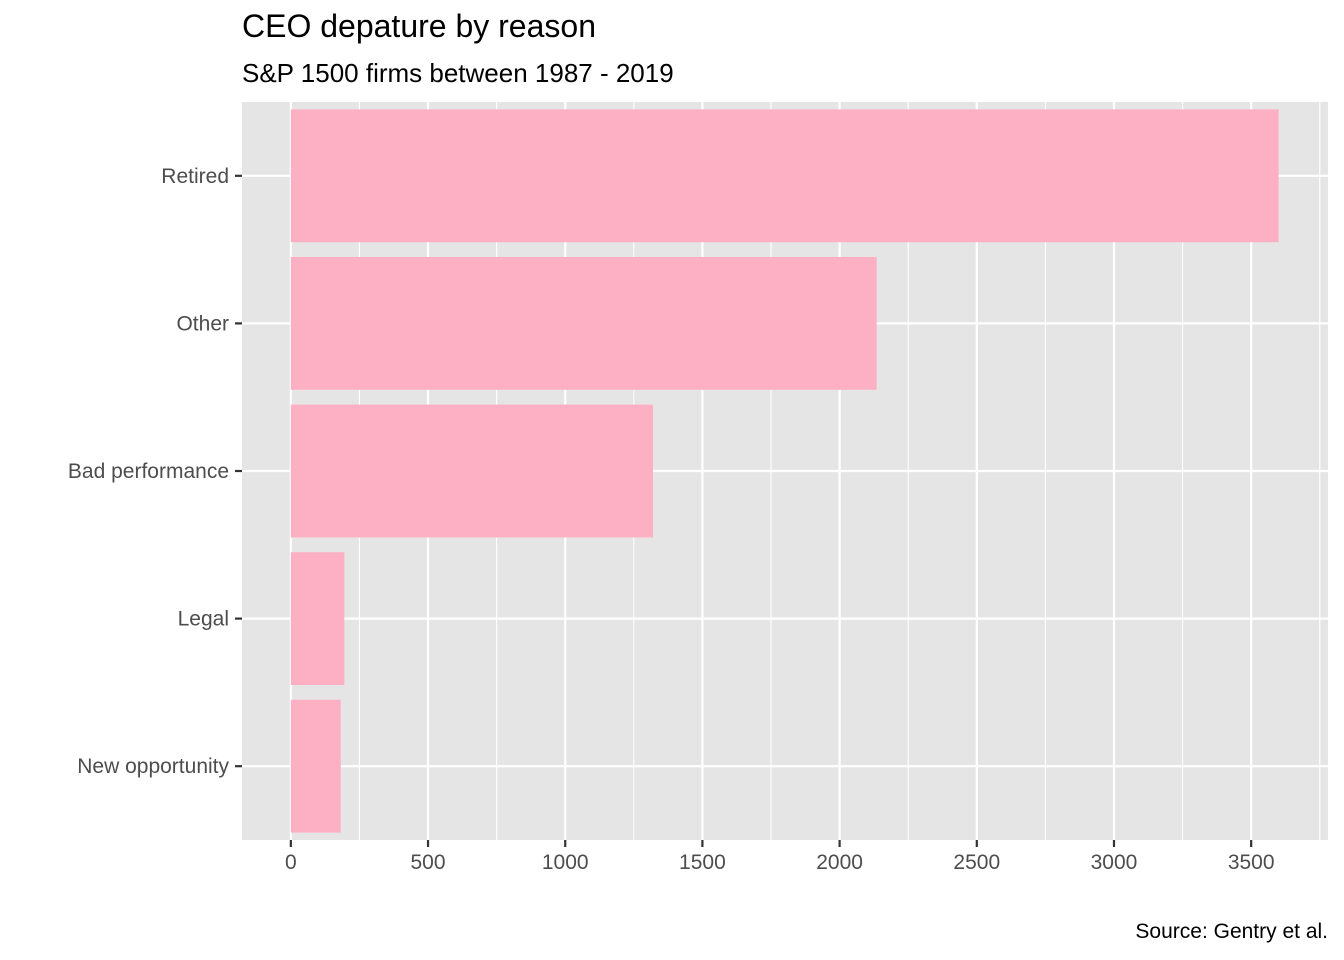  What do you see at coordinates (419, 26) in the screenshot?
I see `chart-title: CEO depature by reason` at bounding box center [419, 26].